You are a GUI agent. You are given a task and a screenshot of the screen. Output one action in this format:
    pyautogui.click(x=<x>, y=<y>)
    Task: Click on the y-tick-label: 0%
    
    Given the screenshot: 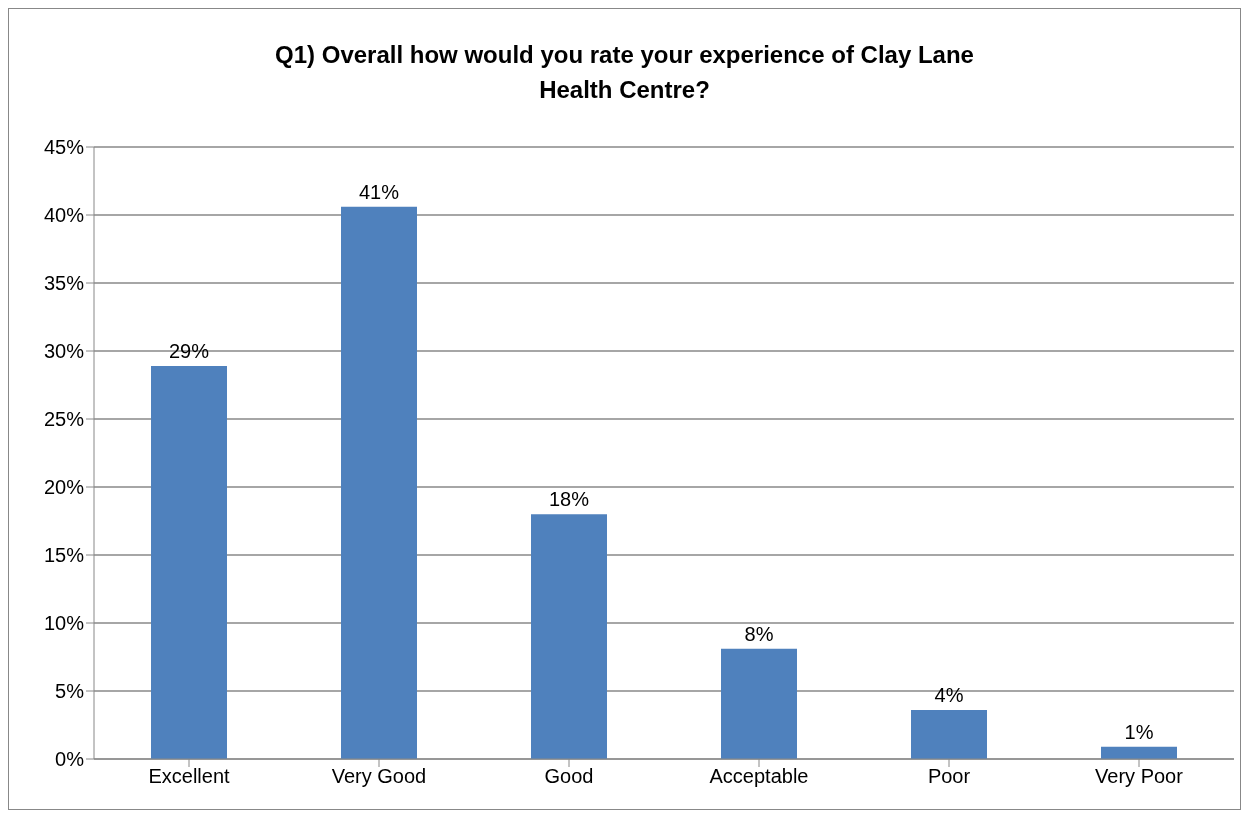 What is the action you would take?
    pyautogui.click(x=70, y=759)
    